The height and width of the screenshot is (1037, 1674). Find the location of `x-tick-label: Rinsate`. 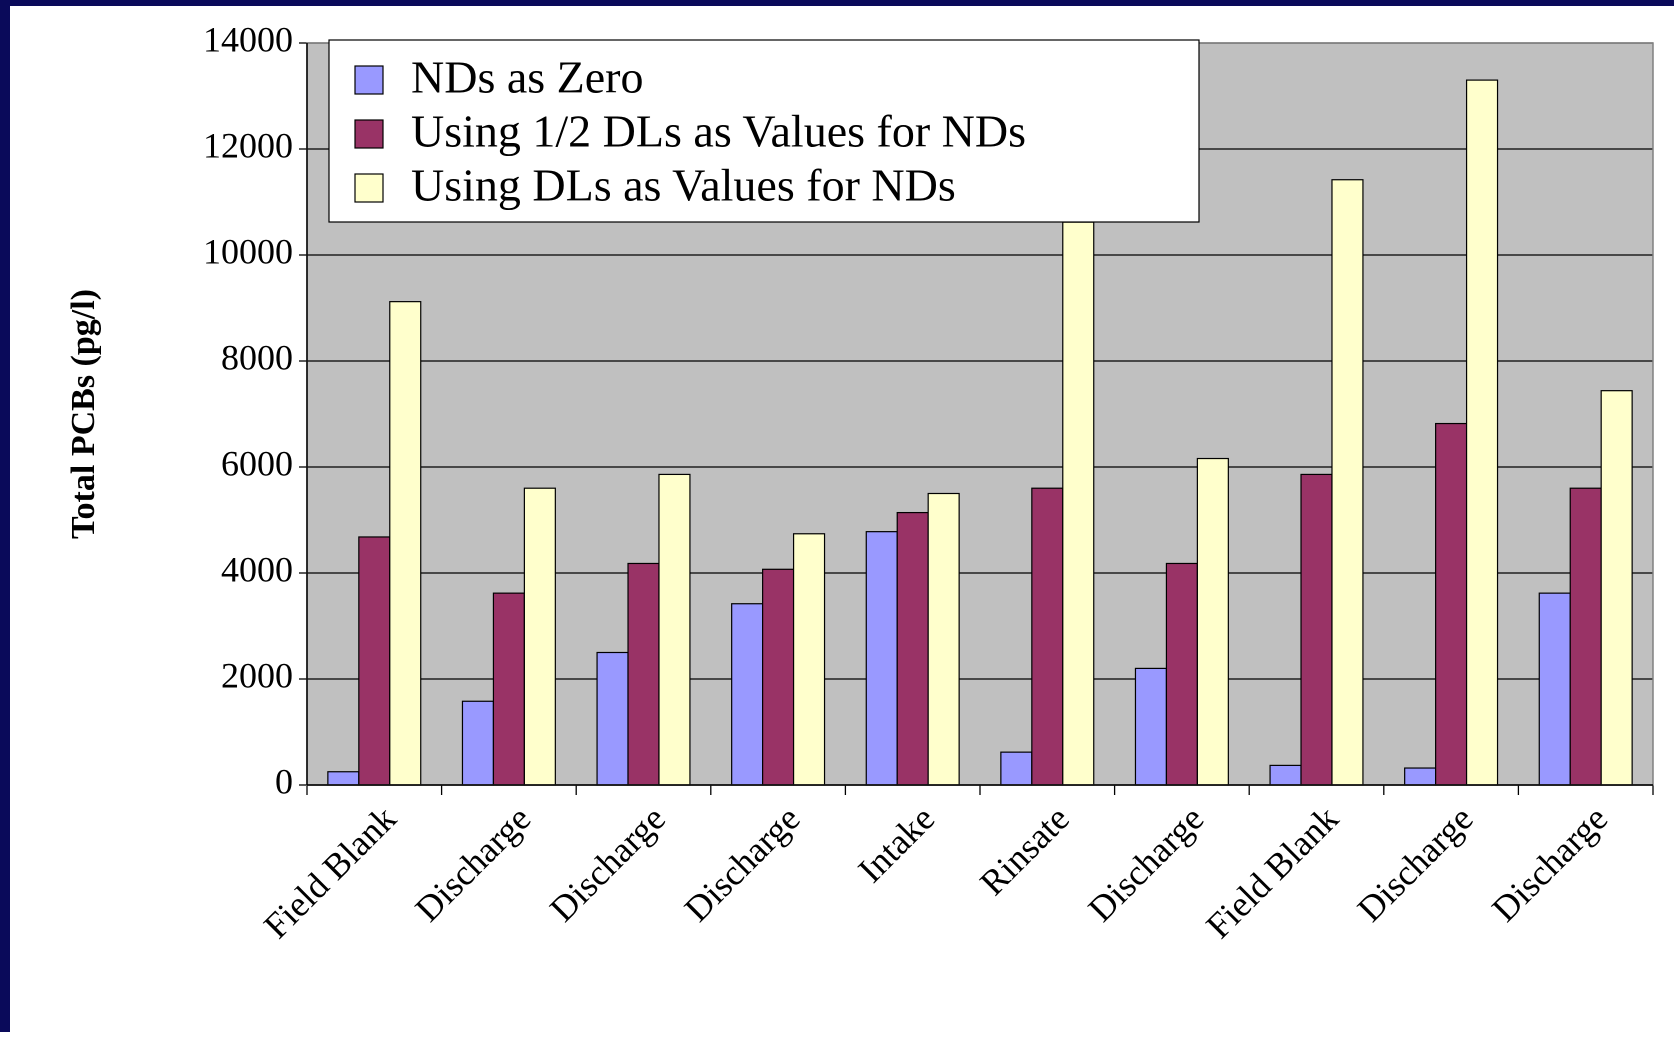

x-tick-label: Rinsate is located at coordinates (1024, 850).